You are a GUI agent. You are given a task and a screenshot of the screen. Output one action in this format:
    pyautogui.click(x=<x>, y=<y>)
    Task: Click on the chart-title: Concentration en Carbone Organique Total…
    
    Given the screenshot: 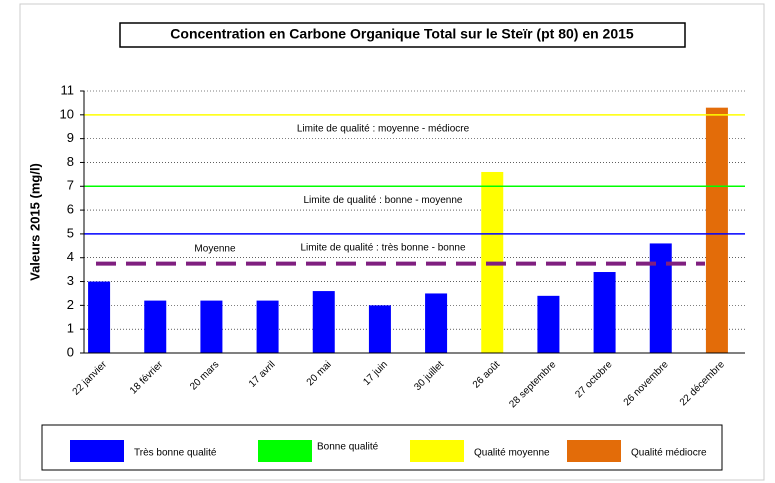 What is the action you would take?
    pyautogui.click(x=402, y=34)
    